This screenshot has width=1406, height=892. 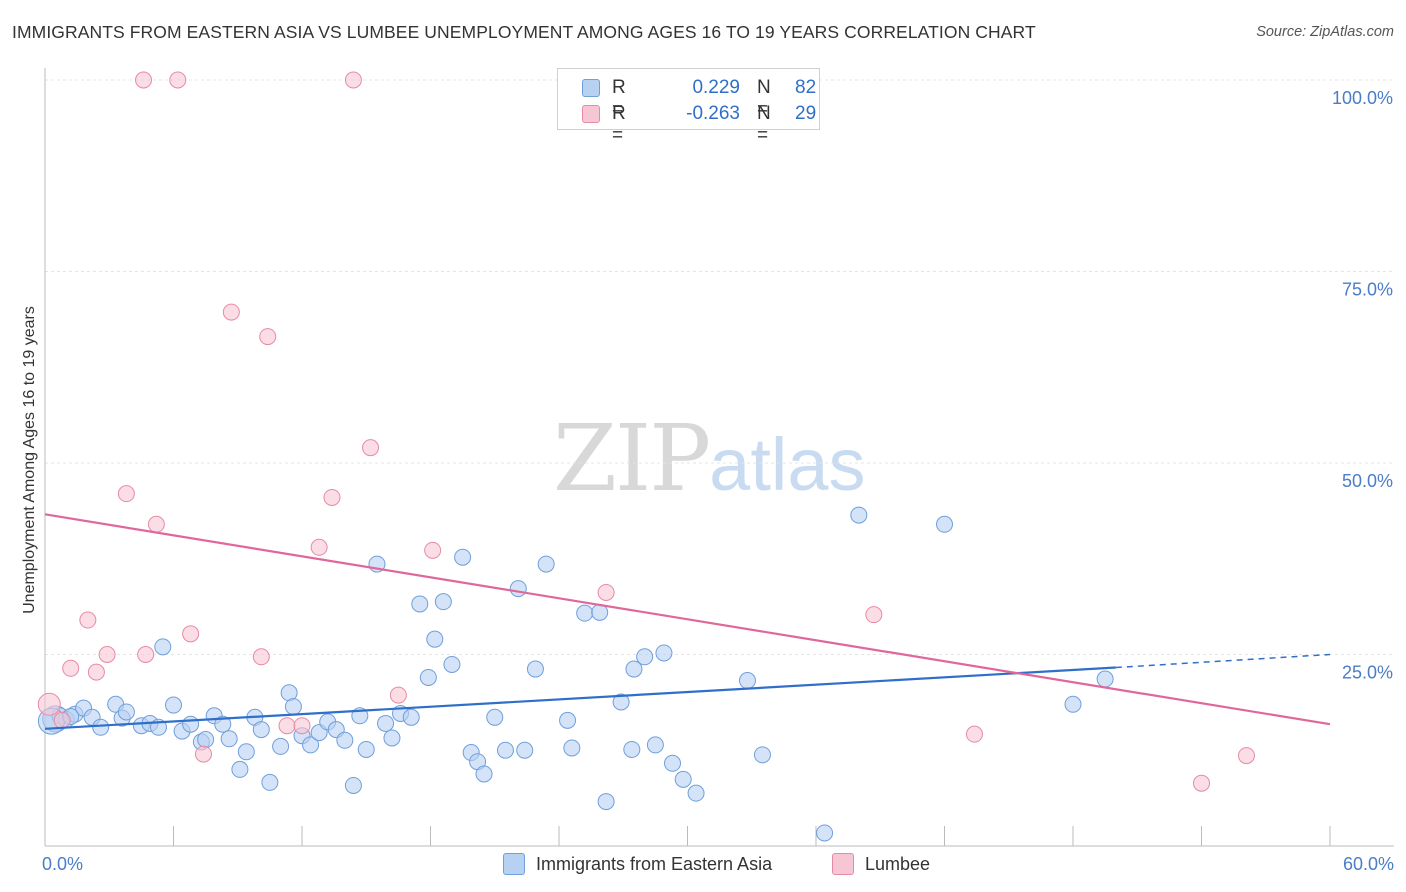 What do you see at coordinates (1325, 32) in the screenshot?
I see `source-credit: Source: ZipAtlas.com` at bounding box center [1325, 32].